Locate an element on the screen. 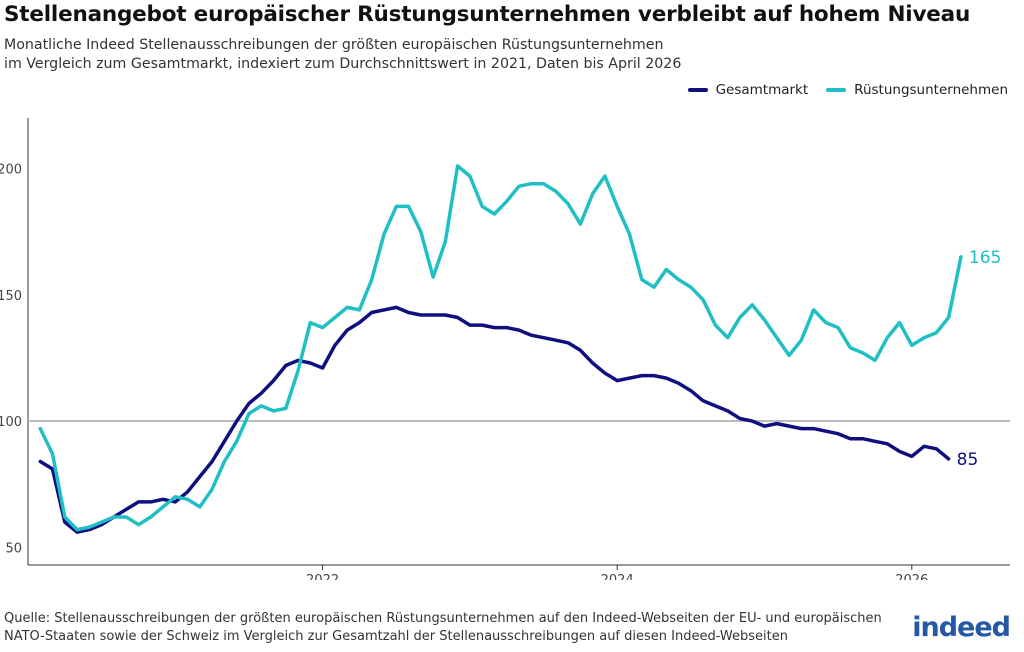  end-label-gesamtmarkt: 85 is located at coordinates (968, 460).